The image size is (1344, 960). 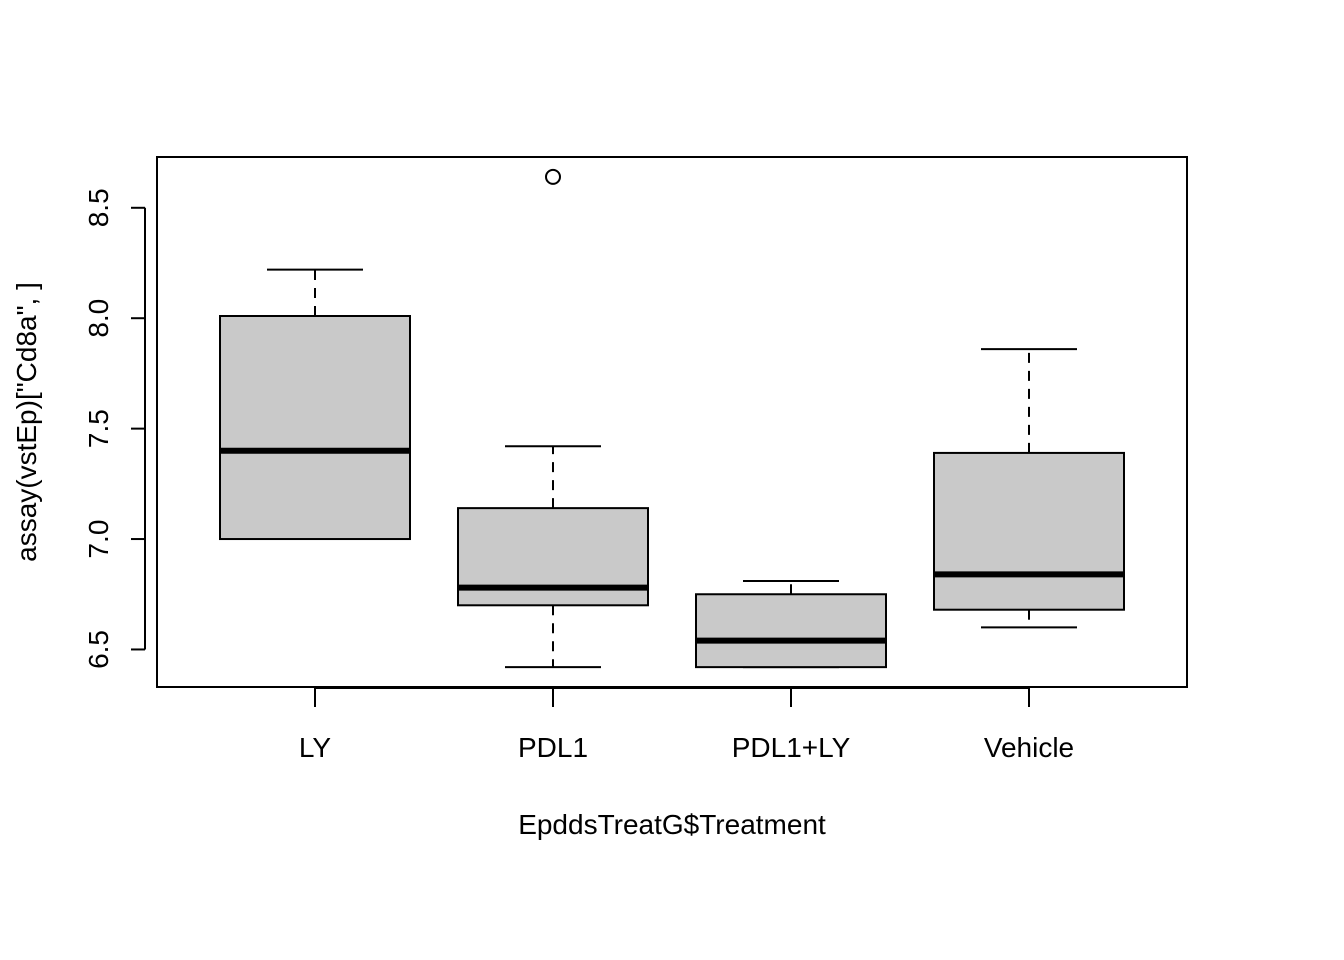 What do you see at coordinates (98, 207) in the screenshot?
I see `y-tick-label: 8.5` at bounding box center [98, 207].